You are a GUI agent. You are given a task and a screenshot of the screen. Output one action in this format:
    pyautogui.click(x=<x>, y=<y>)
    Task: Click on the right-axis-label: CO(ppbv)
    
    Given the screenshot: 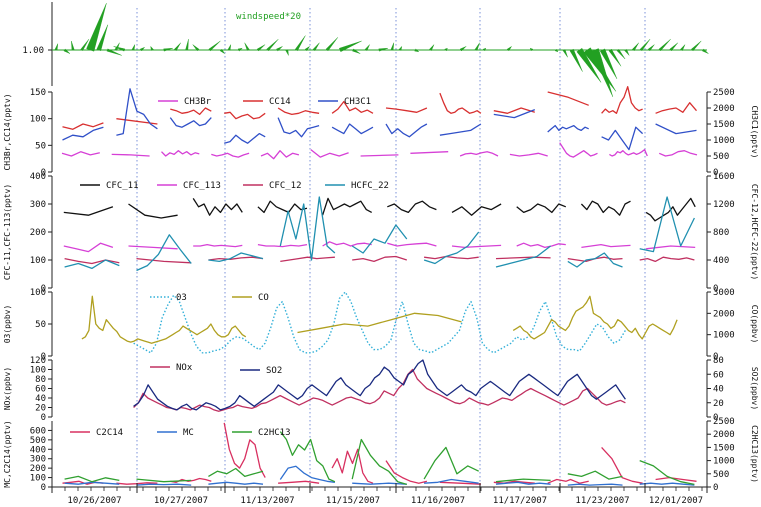 What is the action you would take?
    pyautogui.click(x=754, y=324)
    